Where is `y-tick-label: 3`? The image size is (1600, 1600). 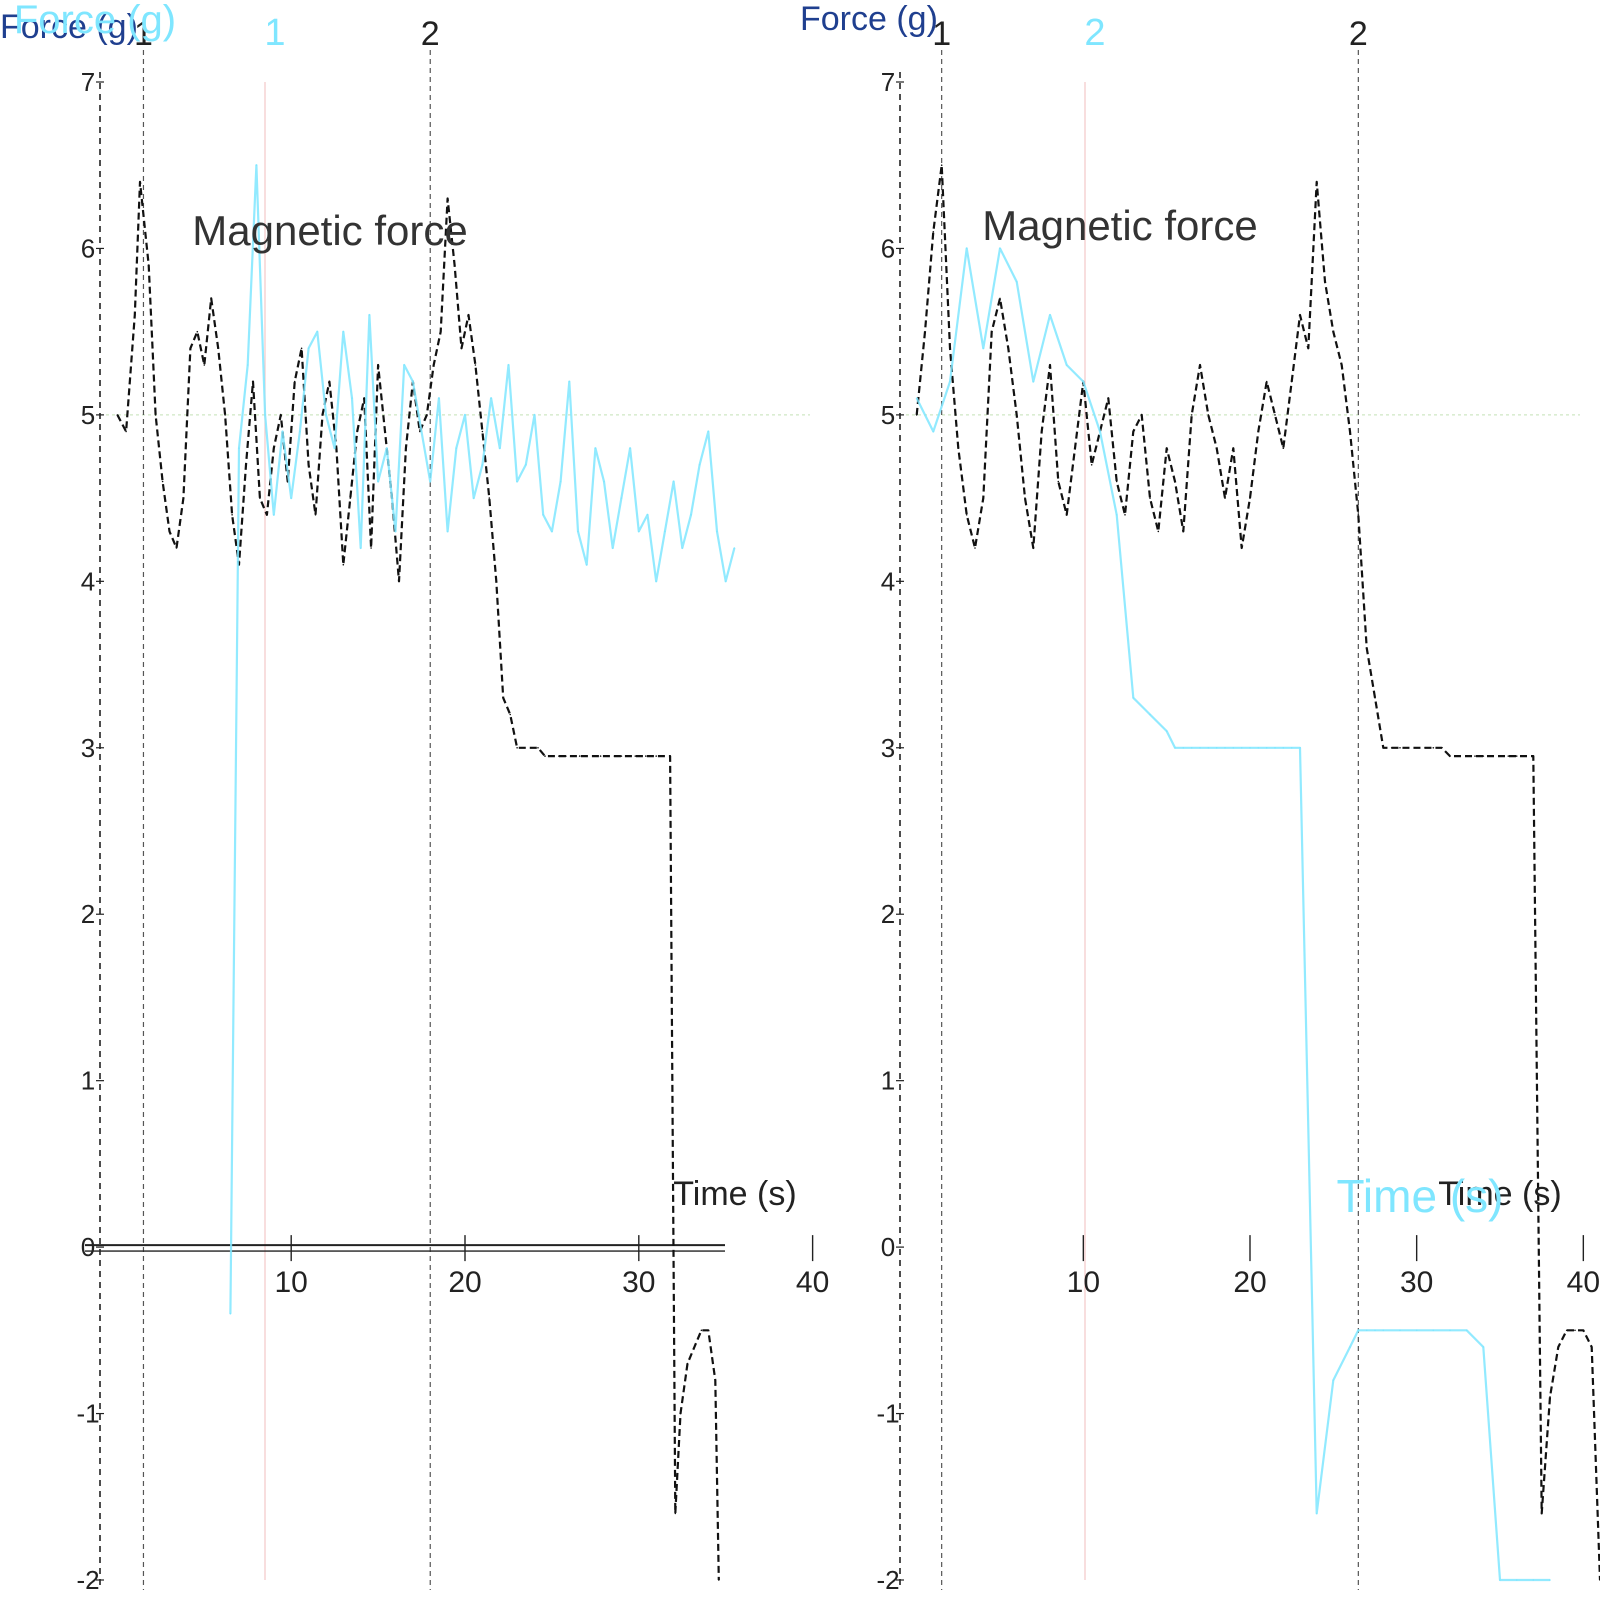
y-tick-label: 3 is located at coordinates (888, 748).